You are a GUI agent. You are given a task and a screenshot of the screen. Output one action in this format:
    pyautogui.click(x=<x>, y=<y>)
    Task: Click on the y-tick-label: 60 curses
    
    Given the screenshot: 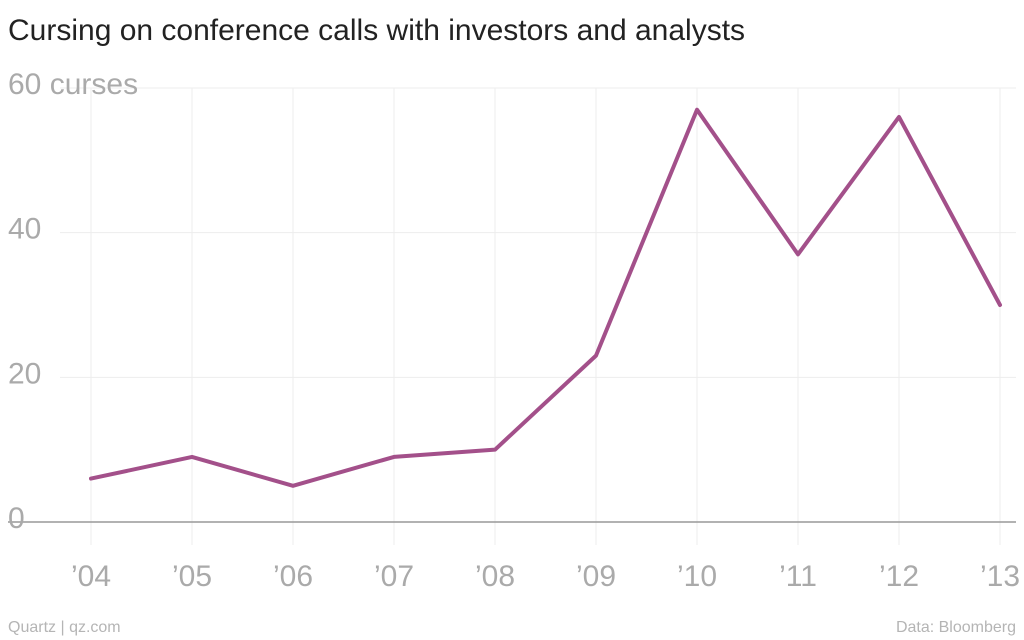 What is the action you would take?
    pyautogui.click(x=73, y=84)
    